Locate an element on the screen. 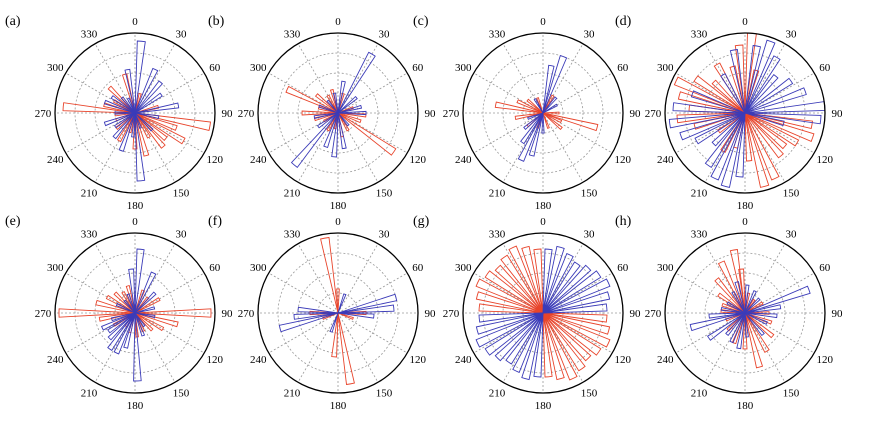  angle-tick-label: 150 is located at coordinates (791, 394).